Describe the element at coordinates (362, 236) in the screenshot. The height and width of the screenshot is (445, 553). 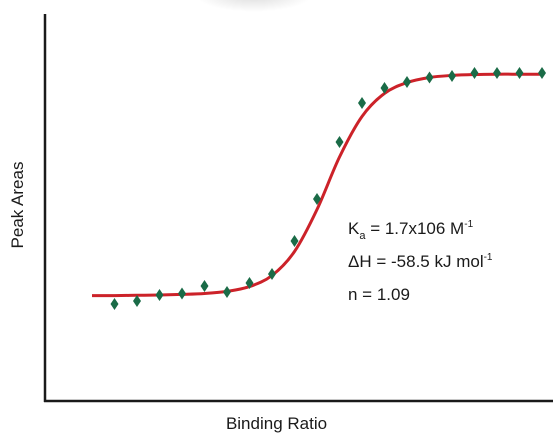
I see `ka-subscript: a` at that location.